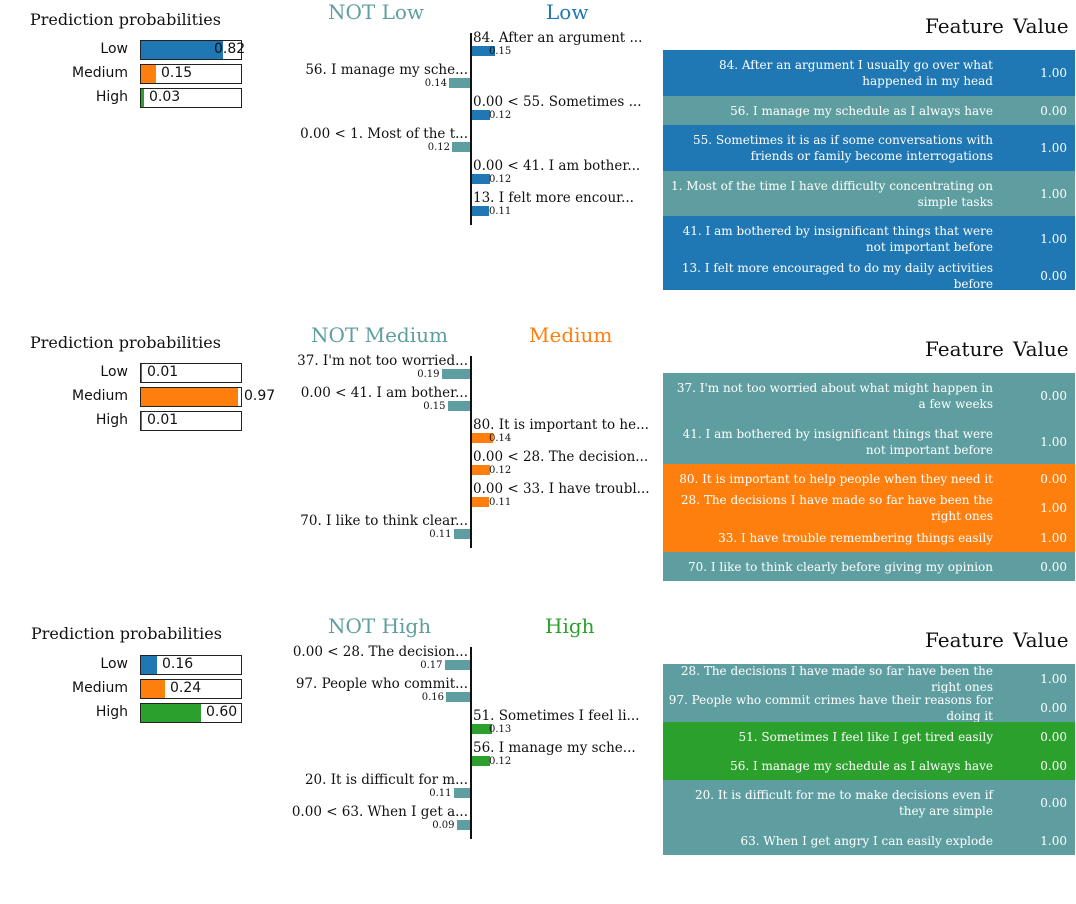 Image resolution: width=1076 pixels, height=904 pixels. I want to click on probability-row: Medium 0.97, so click(150, 397).